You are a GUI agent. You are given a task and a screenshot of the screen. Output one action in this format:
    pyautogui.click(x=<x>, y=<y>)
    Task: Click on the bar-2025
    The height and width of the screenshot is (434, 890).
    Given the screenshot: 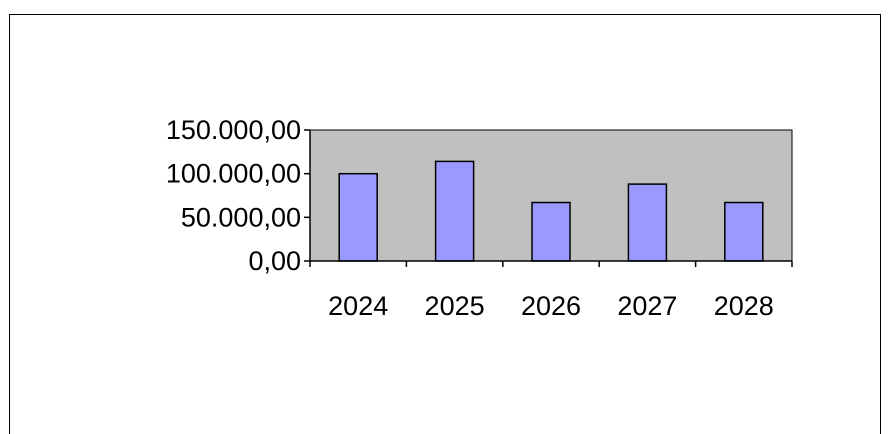 What is the action you would take?
    pyautogui.click(x=454, y=211)
    